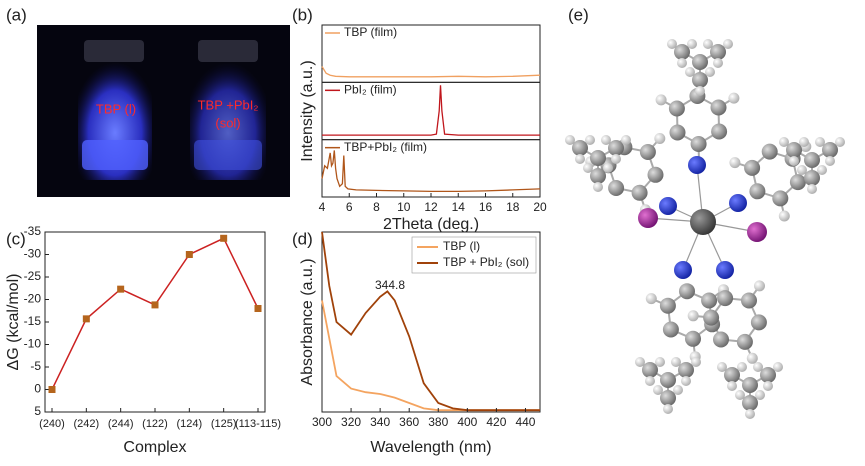 Image resolution: width=865 pixels, height=466 pixels. I want to click on x-tick-label: 14, so click(459, 207).